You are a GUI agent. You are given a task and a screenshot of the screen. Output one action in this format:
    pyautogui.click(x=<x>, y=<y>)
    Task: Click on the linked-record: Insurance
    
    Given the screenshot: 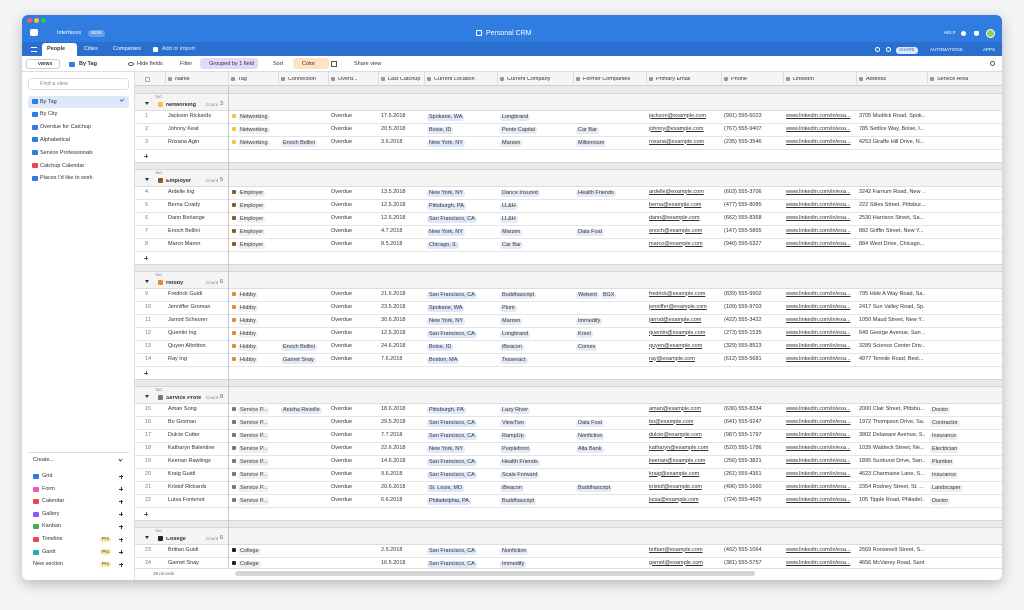 What is the action you would take?
    pyautogui.click(x=944, y=436)
    